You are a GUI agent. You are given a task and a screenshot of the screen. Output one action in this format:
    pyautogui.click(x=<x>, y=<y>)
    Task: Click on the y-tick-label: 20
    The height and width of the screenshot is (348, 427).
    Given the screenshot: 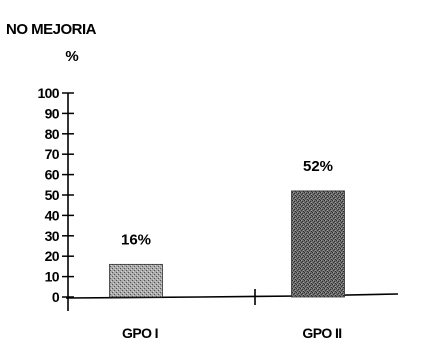 What is the action you would take?
    pyautogui.click(x=52, y=256)
    